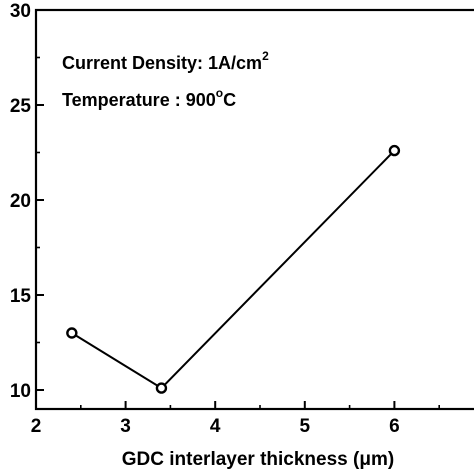  Describe the element at coordinates (165, 61) in the screenshot. I see `annotation-current-density: Current Density: 1A/cm2` at that location.